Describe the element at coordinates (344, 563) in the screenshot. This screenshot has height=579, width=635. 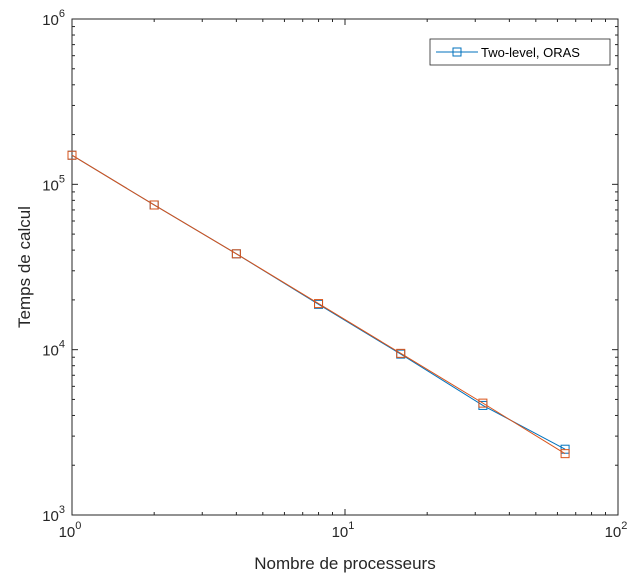
I see `x-axis-label: Nombre de processeurs` at that location.